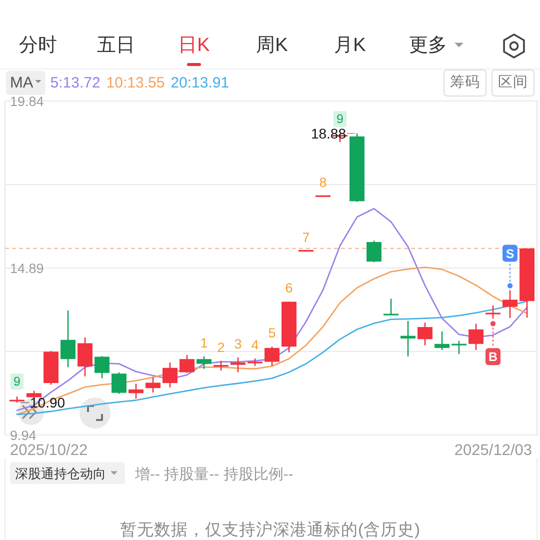  I want to click on annotation: S, so click(510, 253).